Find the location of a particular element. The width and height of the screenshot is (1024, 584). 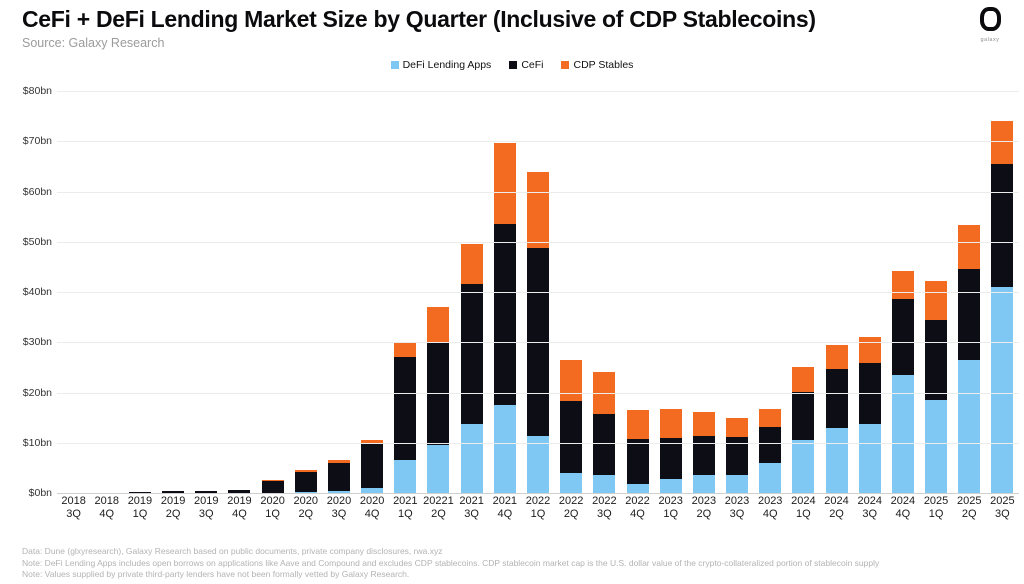

x-axis-tick-label: 2024 1Q is located at coordinates (803, 508).